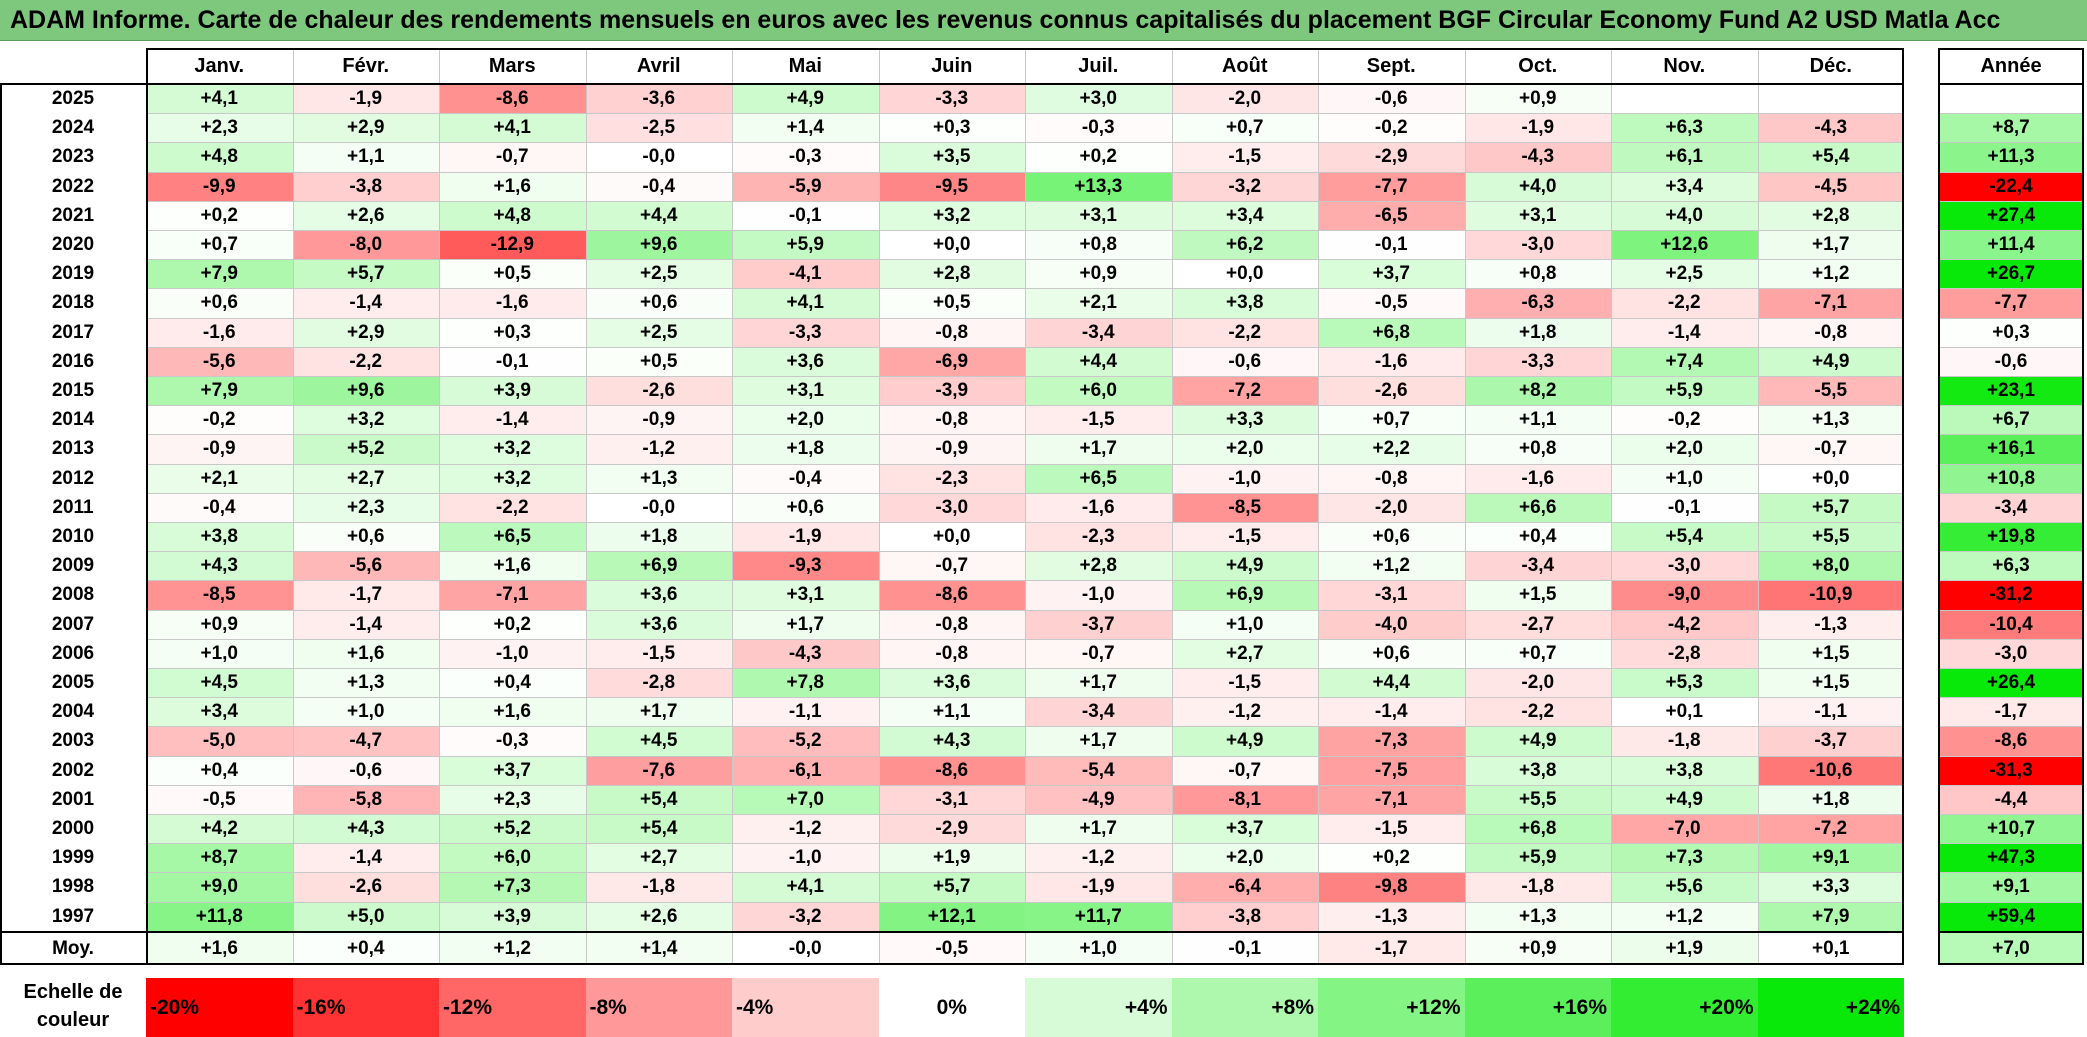  I want to click on annual-cell: +11,4, so click(2011, 245).